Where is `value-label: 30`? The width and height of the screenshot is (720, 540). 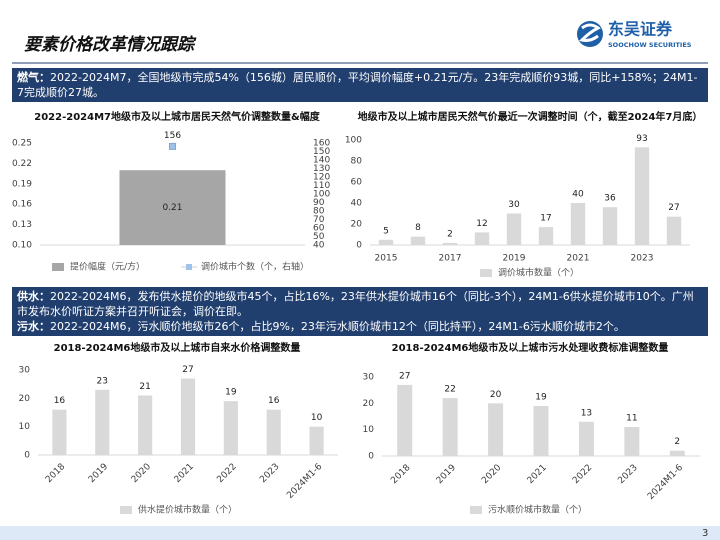
value-label: 30 is located at coordinates (514, 205).